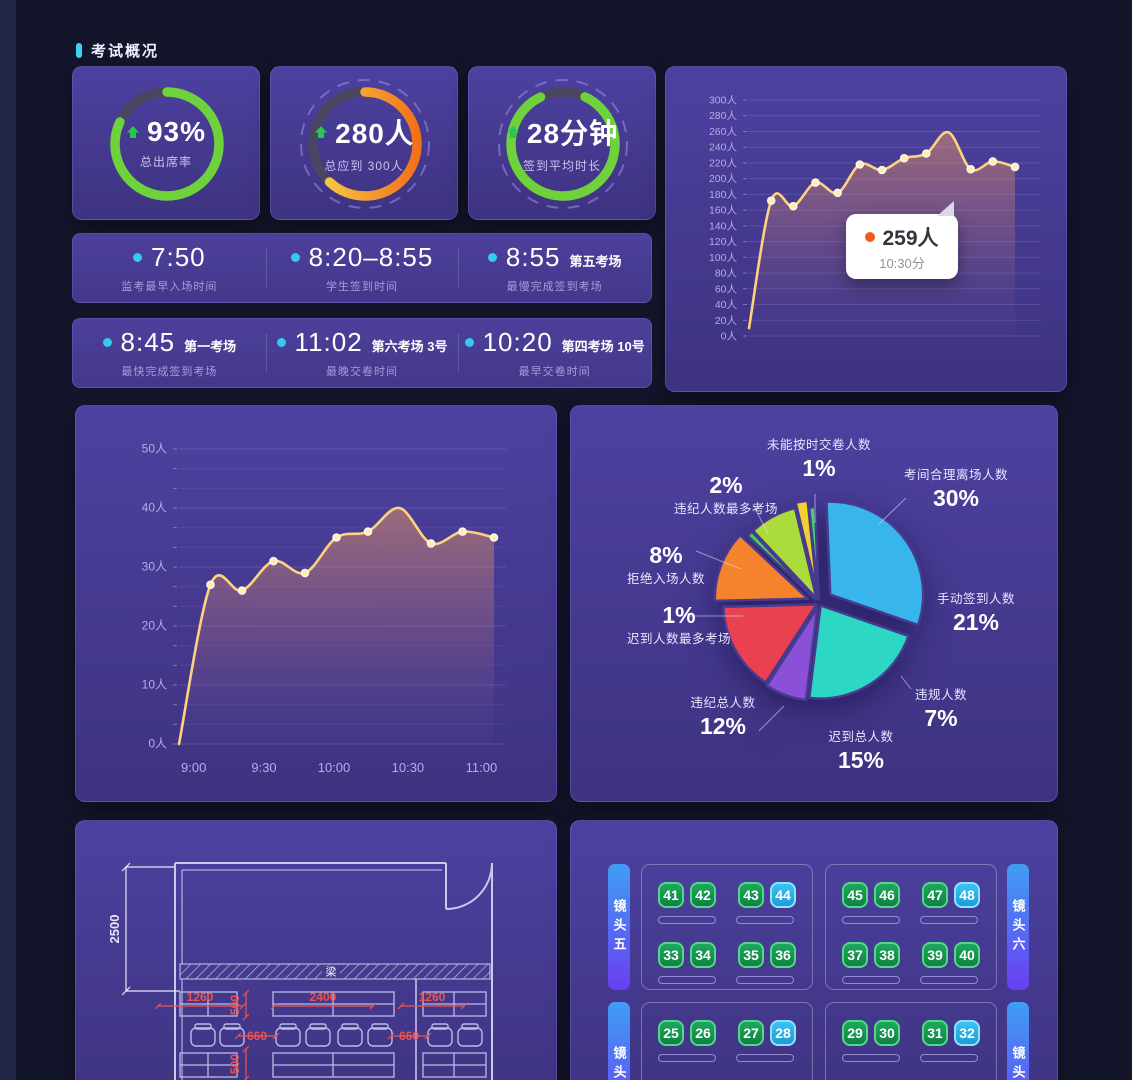 This screenshot has width=1132, height=1080. I want to click on seat: 32, so click(967, 1033).